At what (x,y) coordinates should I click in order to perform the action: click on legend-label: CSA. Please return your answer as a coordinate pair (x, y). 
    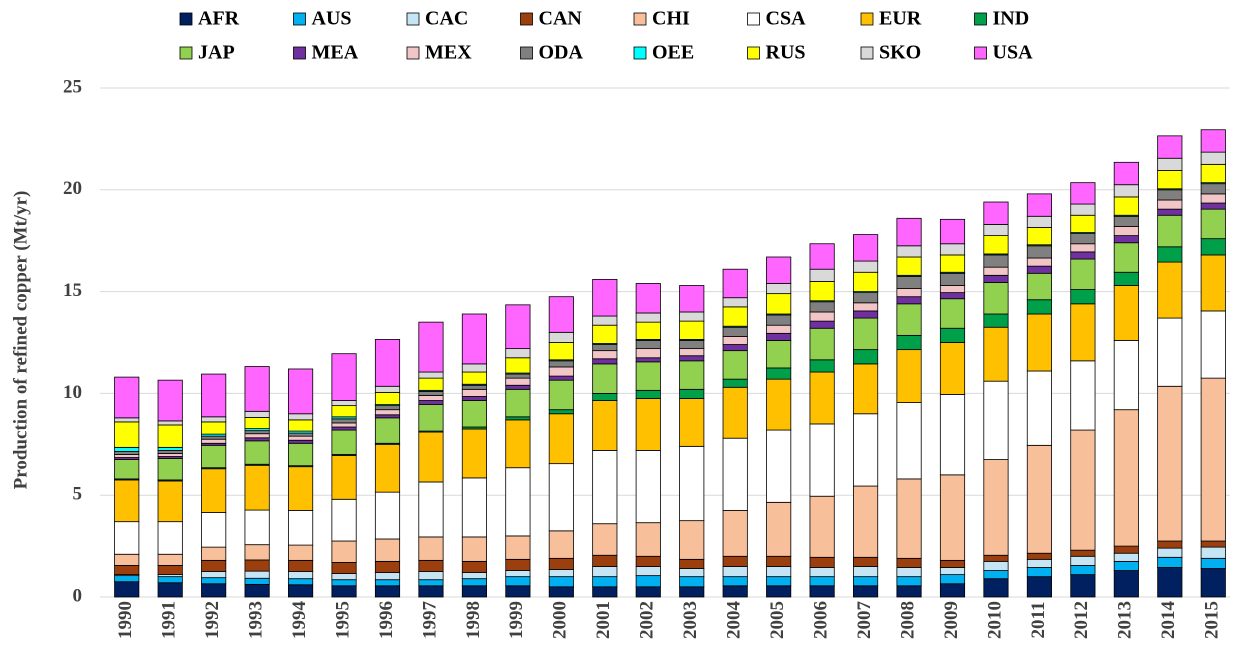
    Looking at the image, I should click on (786, 19).